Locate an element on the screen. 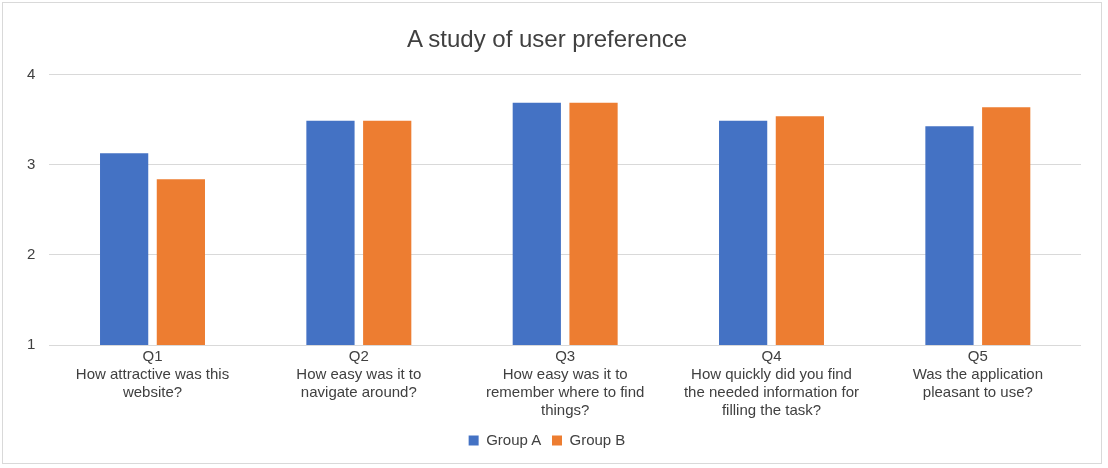 The width and height of the screenshot is (1108, 468). legend-label: Group A is located at coordinates (514, 439).